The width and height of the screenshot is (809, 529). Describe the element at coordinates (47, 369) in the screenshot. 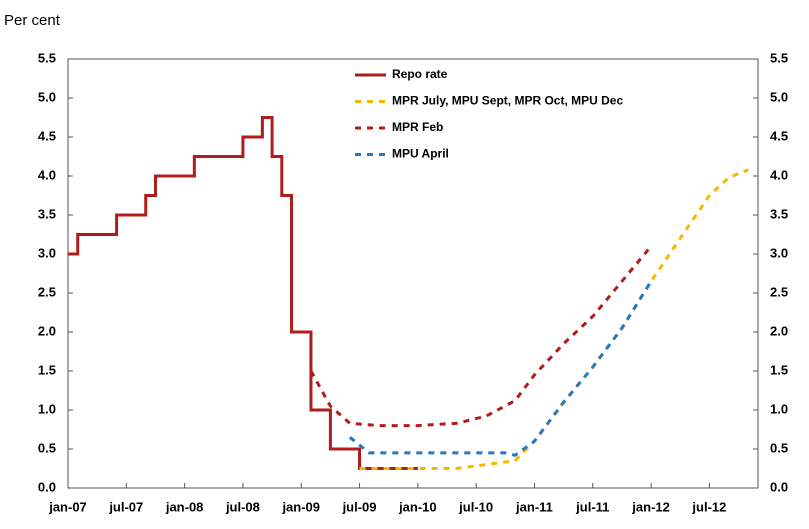

I see `y-tick-label: 1.5` at that location.